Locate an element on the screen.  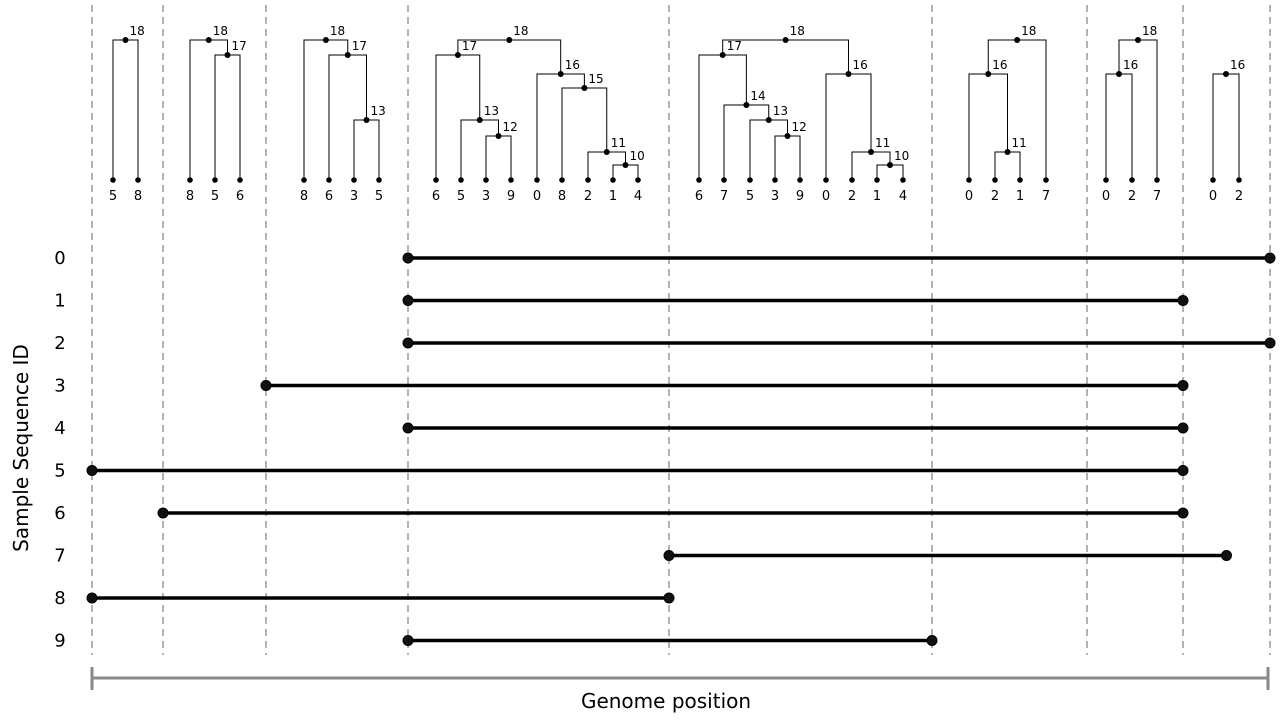
internal-node-label: 11 is located at coordinates (618, 143).